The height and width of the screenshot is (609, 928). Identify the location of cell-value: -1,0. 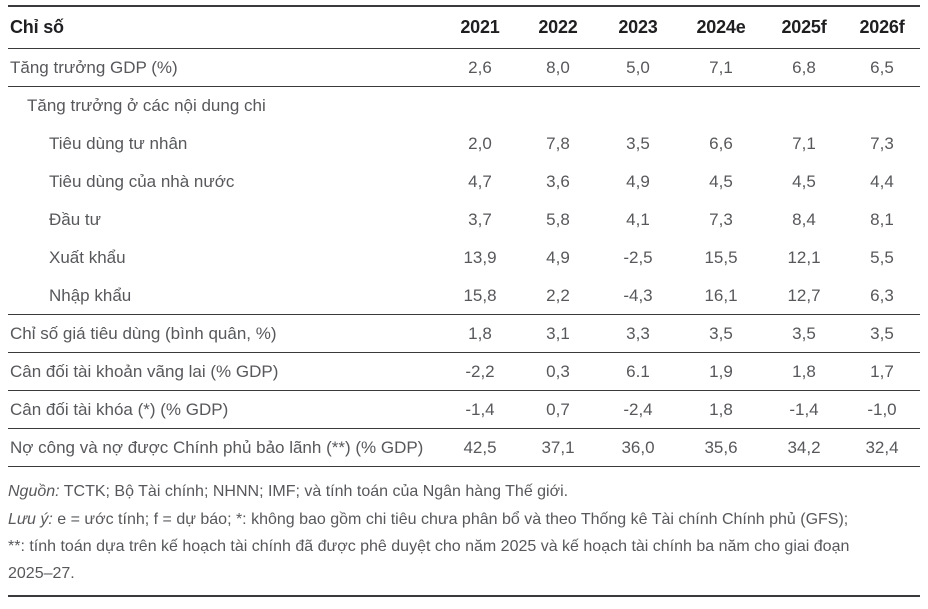
(882, 409).